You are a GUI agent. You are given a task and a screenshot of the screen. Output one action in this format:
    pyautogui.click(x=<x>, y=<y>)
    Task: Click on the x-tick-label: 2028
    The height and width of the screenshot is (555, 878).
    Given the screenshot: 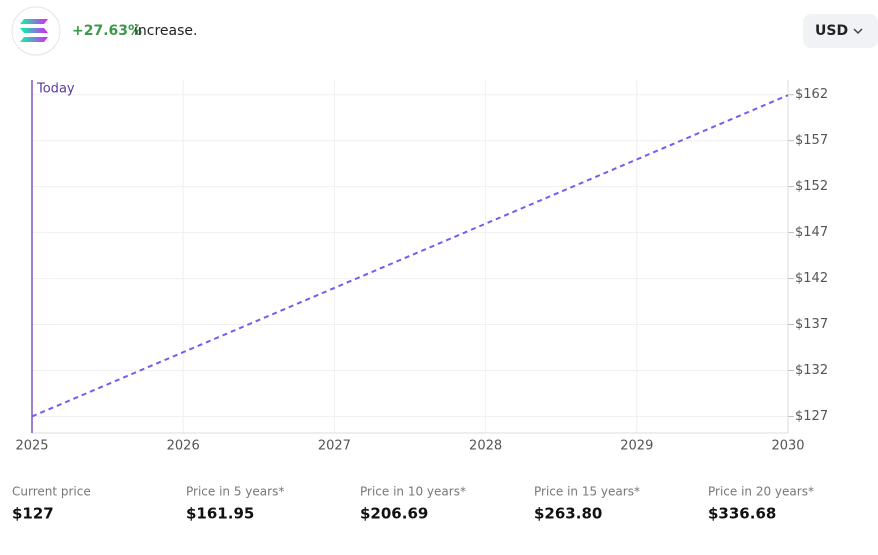 What is the action you would take?
    pyautogui.click(x=485, y=446)
    